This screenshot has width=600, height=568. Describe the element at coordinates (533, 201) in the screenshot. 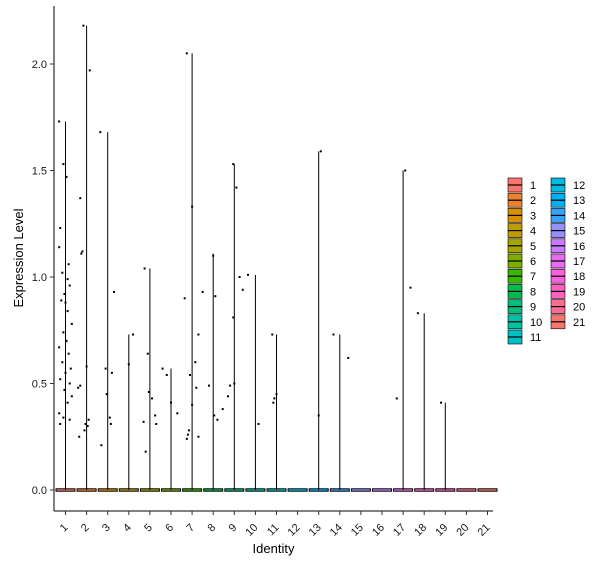

I see `legend-label: 2` at that location.